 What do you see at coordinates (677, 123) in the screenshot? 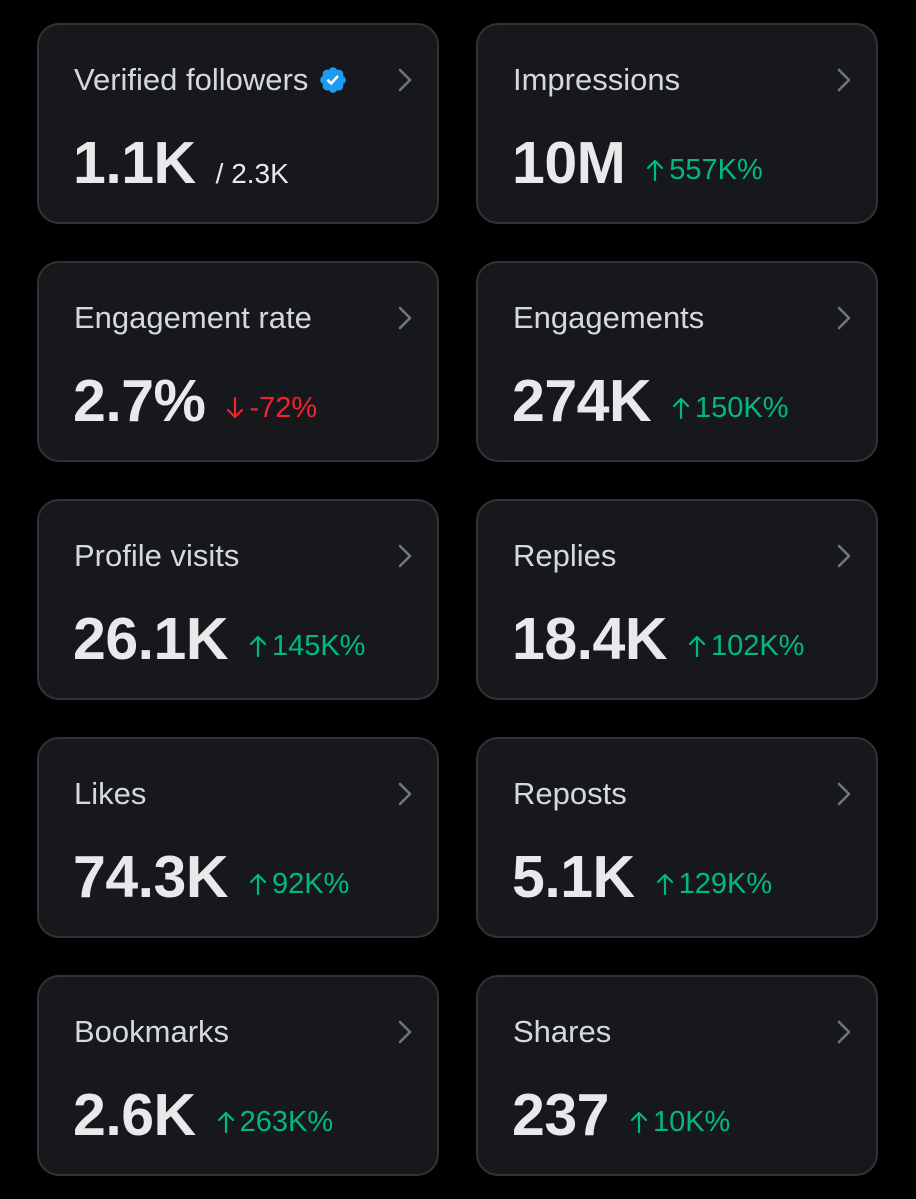
I see `card-impressions: Impressions 10M 557K%` at bounding box center [677, 123].